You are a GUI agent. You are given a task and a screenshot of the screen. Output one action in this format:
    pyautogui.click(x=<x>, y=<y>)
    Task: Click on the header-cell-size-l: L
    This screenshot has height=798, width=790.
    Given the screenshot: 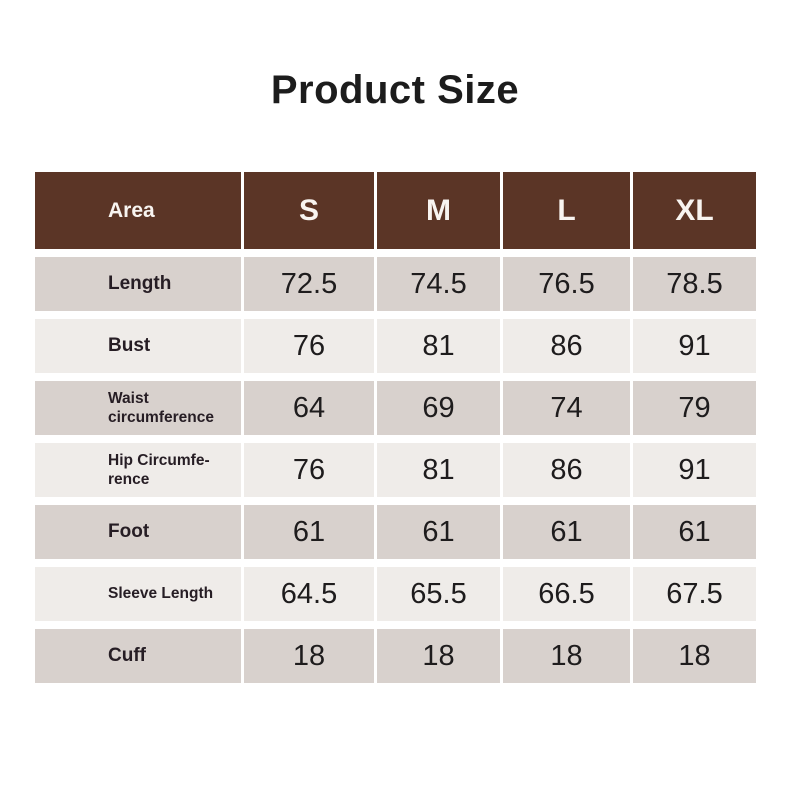 What is the action you would take?
    pyautogui.click(x=566, y=210)
    